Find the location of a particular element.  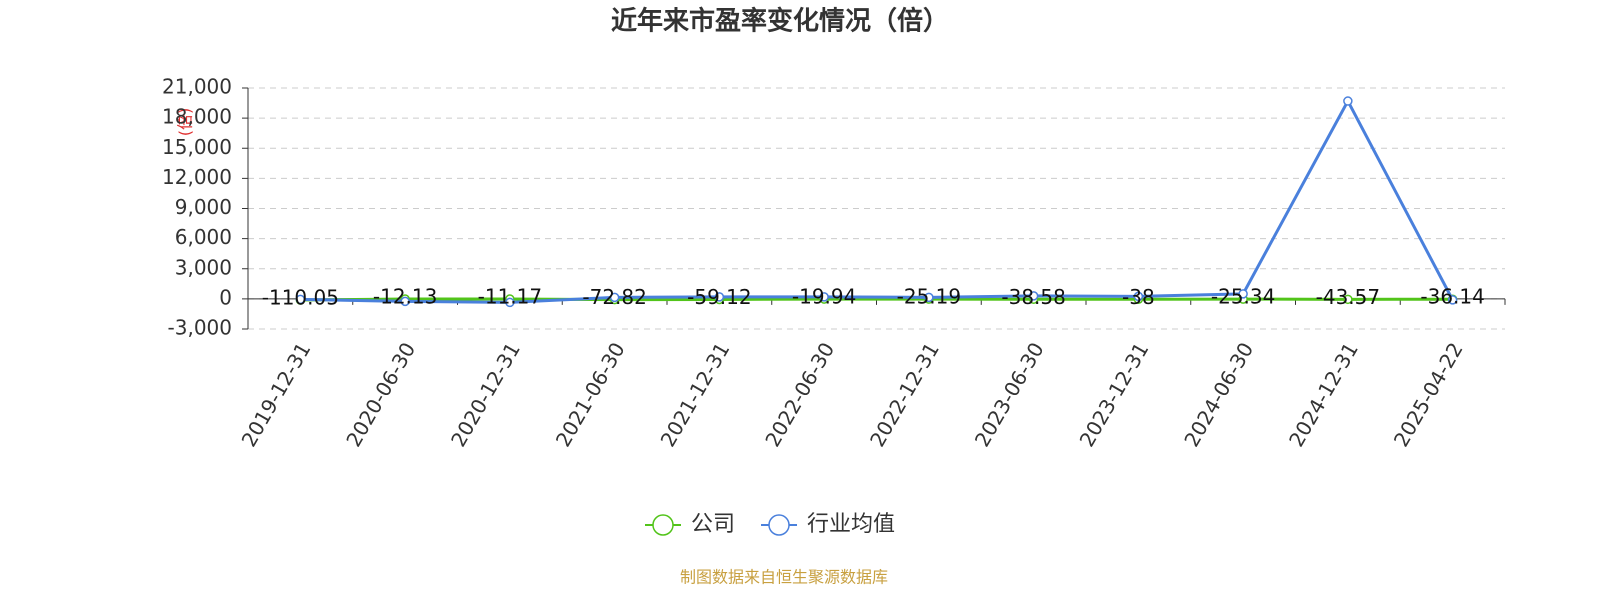

y-tick-label: 15,000 is located at coordinates (197, 147).